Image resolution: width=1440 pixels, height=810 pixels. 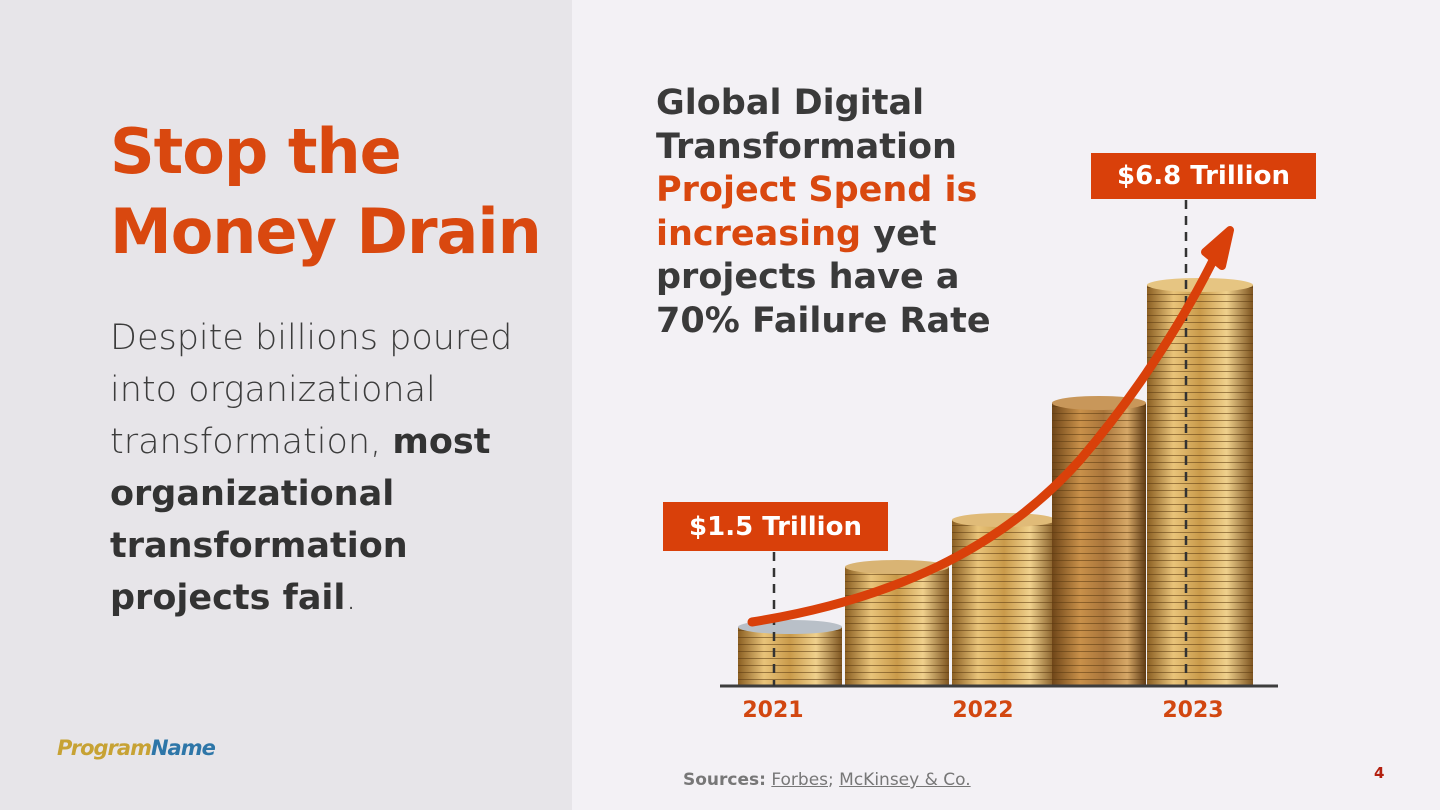 What do you see at coordinates (897, 622) in the screenshot?
I see `coin-stack-2021-b` at bounding box center [897, 622].